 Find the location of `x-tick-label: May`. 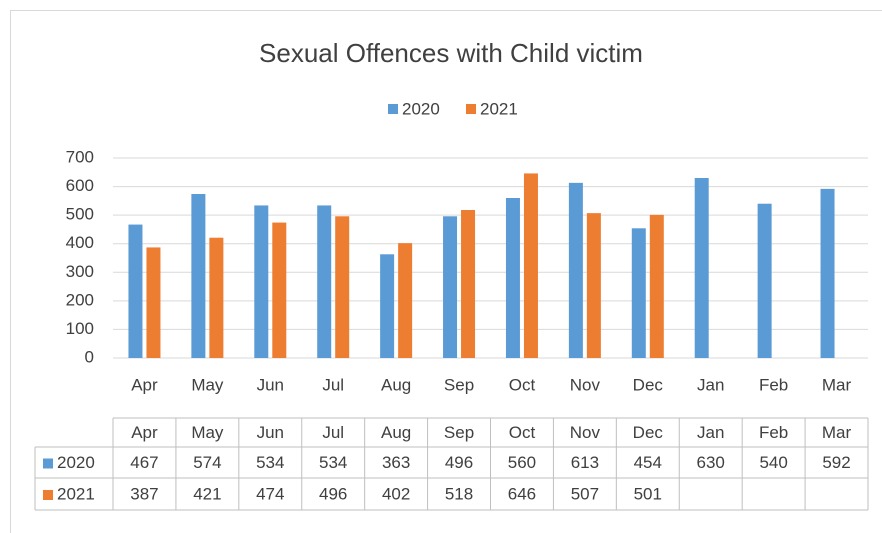

x-tick-label: May is located at coordinates (207, 384).